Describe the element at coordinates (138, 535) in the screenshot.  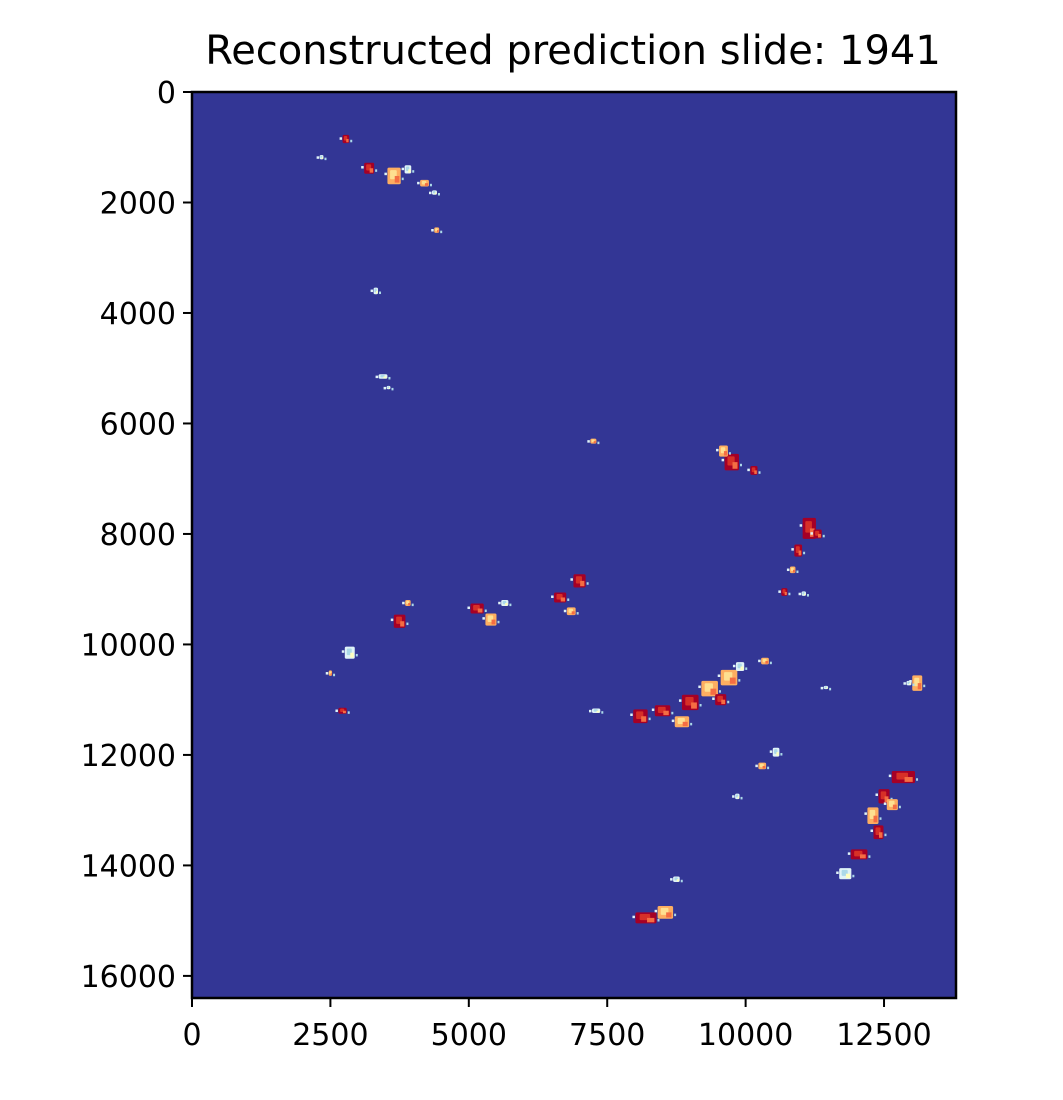
I see `y-tick-label: 8000` at that location.